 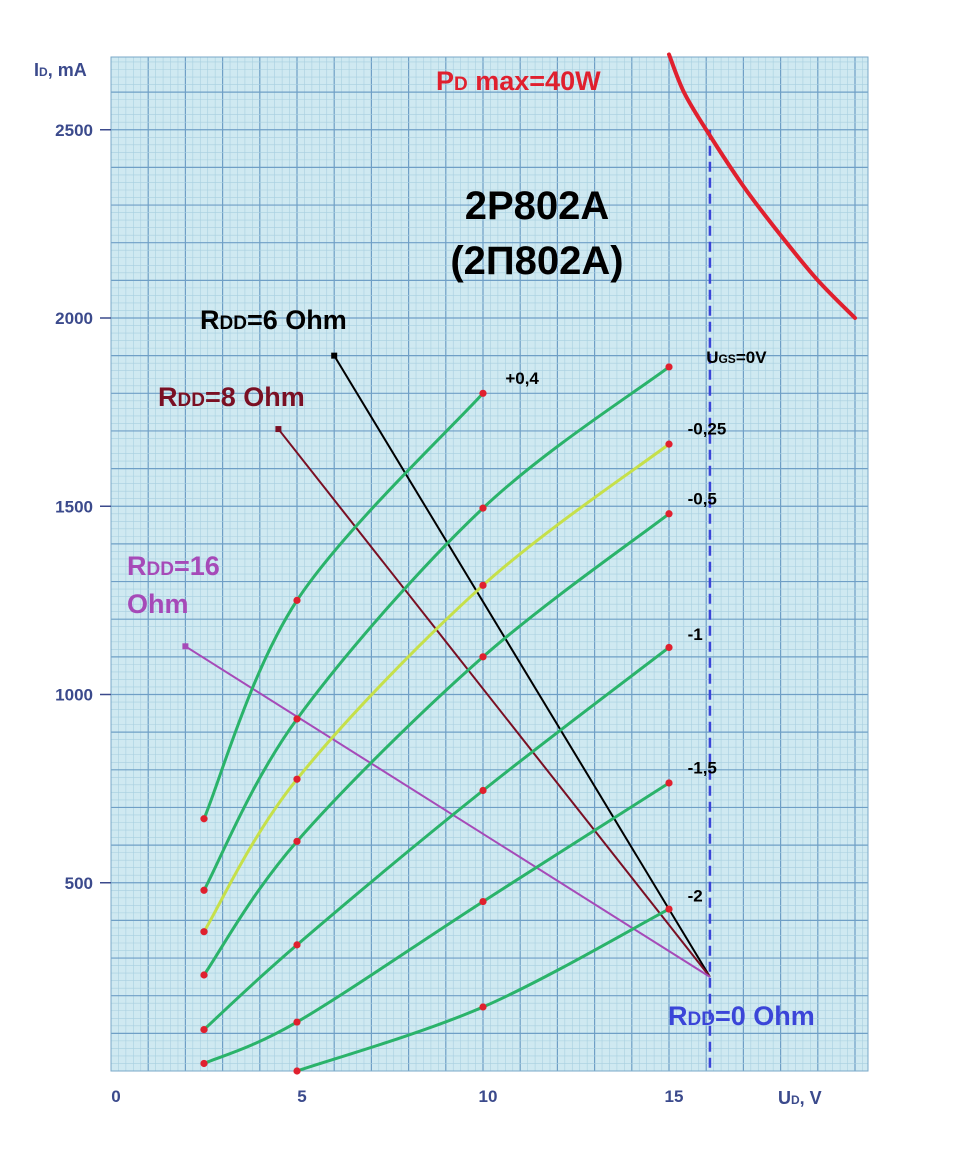 What do you see at coordinates (518, 81) in the screenshot?
I see `annotation-pd-max: PD max=40W` at bounding box center [518, 81].